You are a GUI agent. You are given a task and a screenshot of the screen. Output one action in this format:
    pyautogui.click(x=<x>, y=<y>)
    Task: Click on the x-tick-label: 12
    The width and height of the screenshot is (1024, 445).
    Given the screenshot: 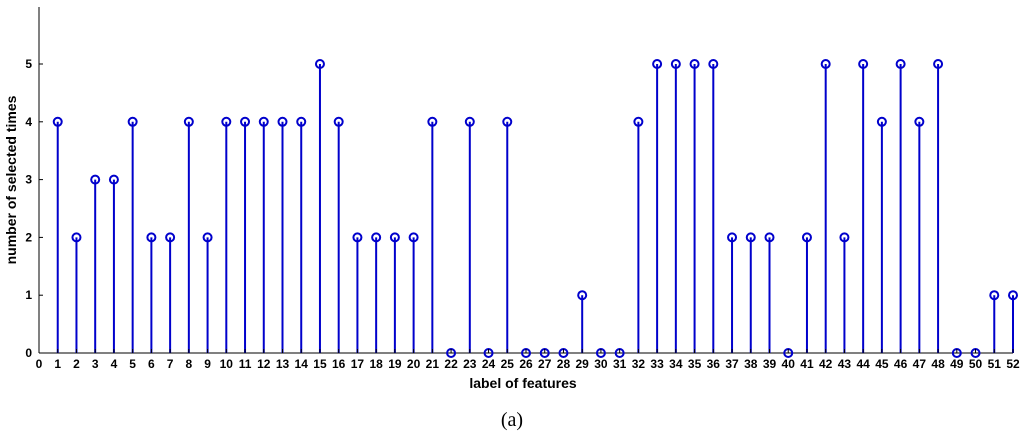 What is the action you would take?
    pyautogui.click(x=264, y=364)
    